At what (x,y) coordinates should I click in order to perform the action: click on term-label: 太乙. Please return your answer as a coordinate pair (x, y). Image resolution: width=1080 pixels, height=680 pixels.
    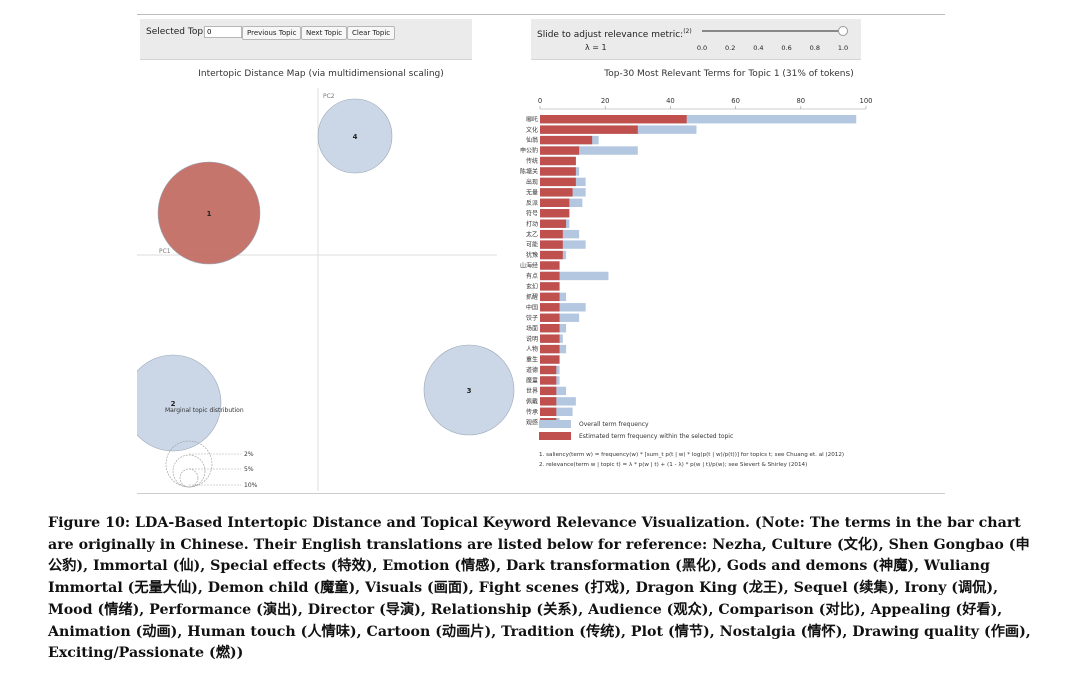
    Looking at the image, I should click on (532, 234).